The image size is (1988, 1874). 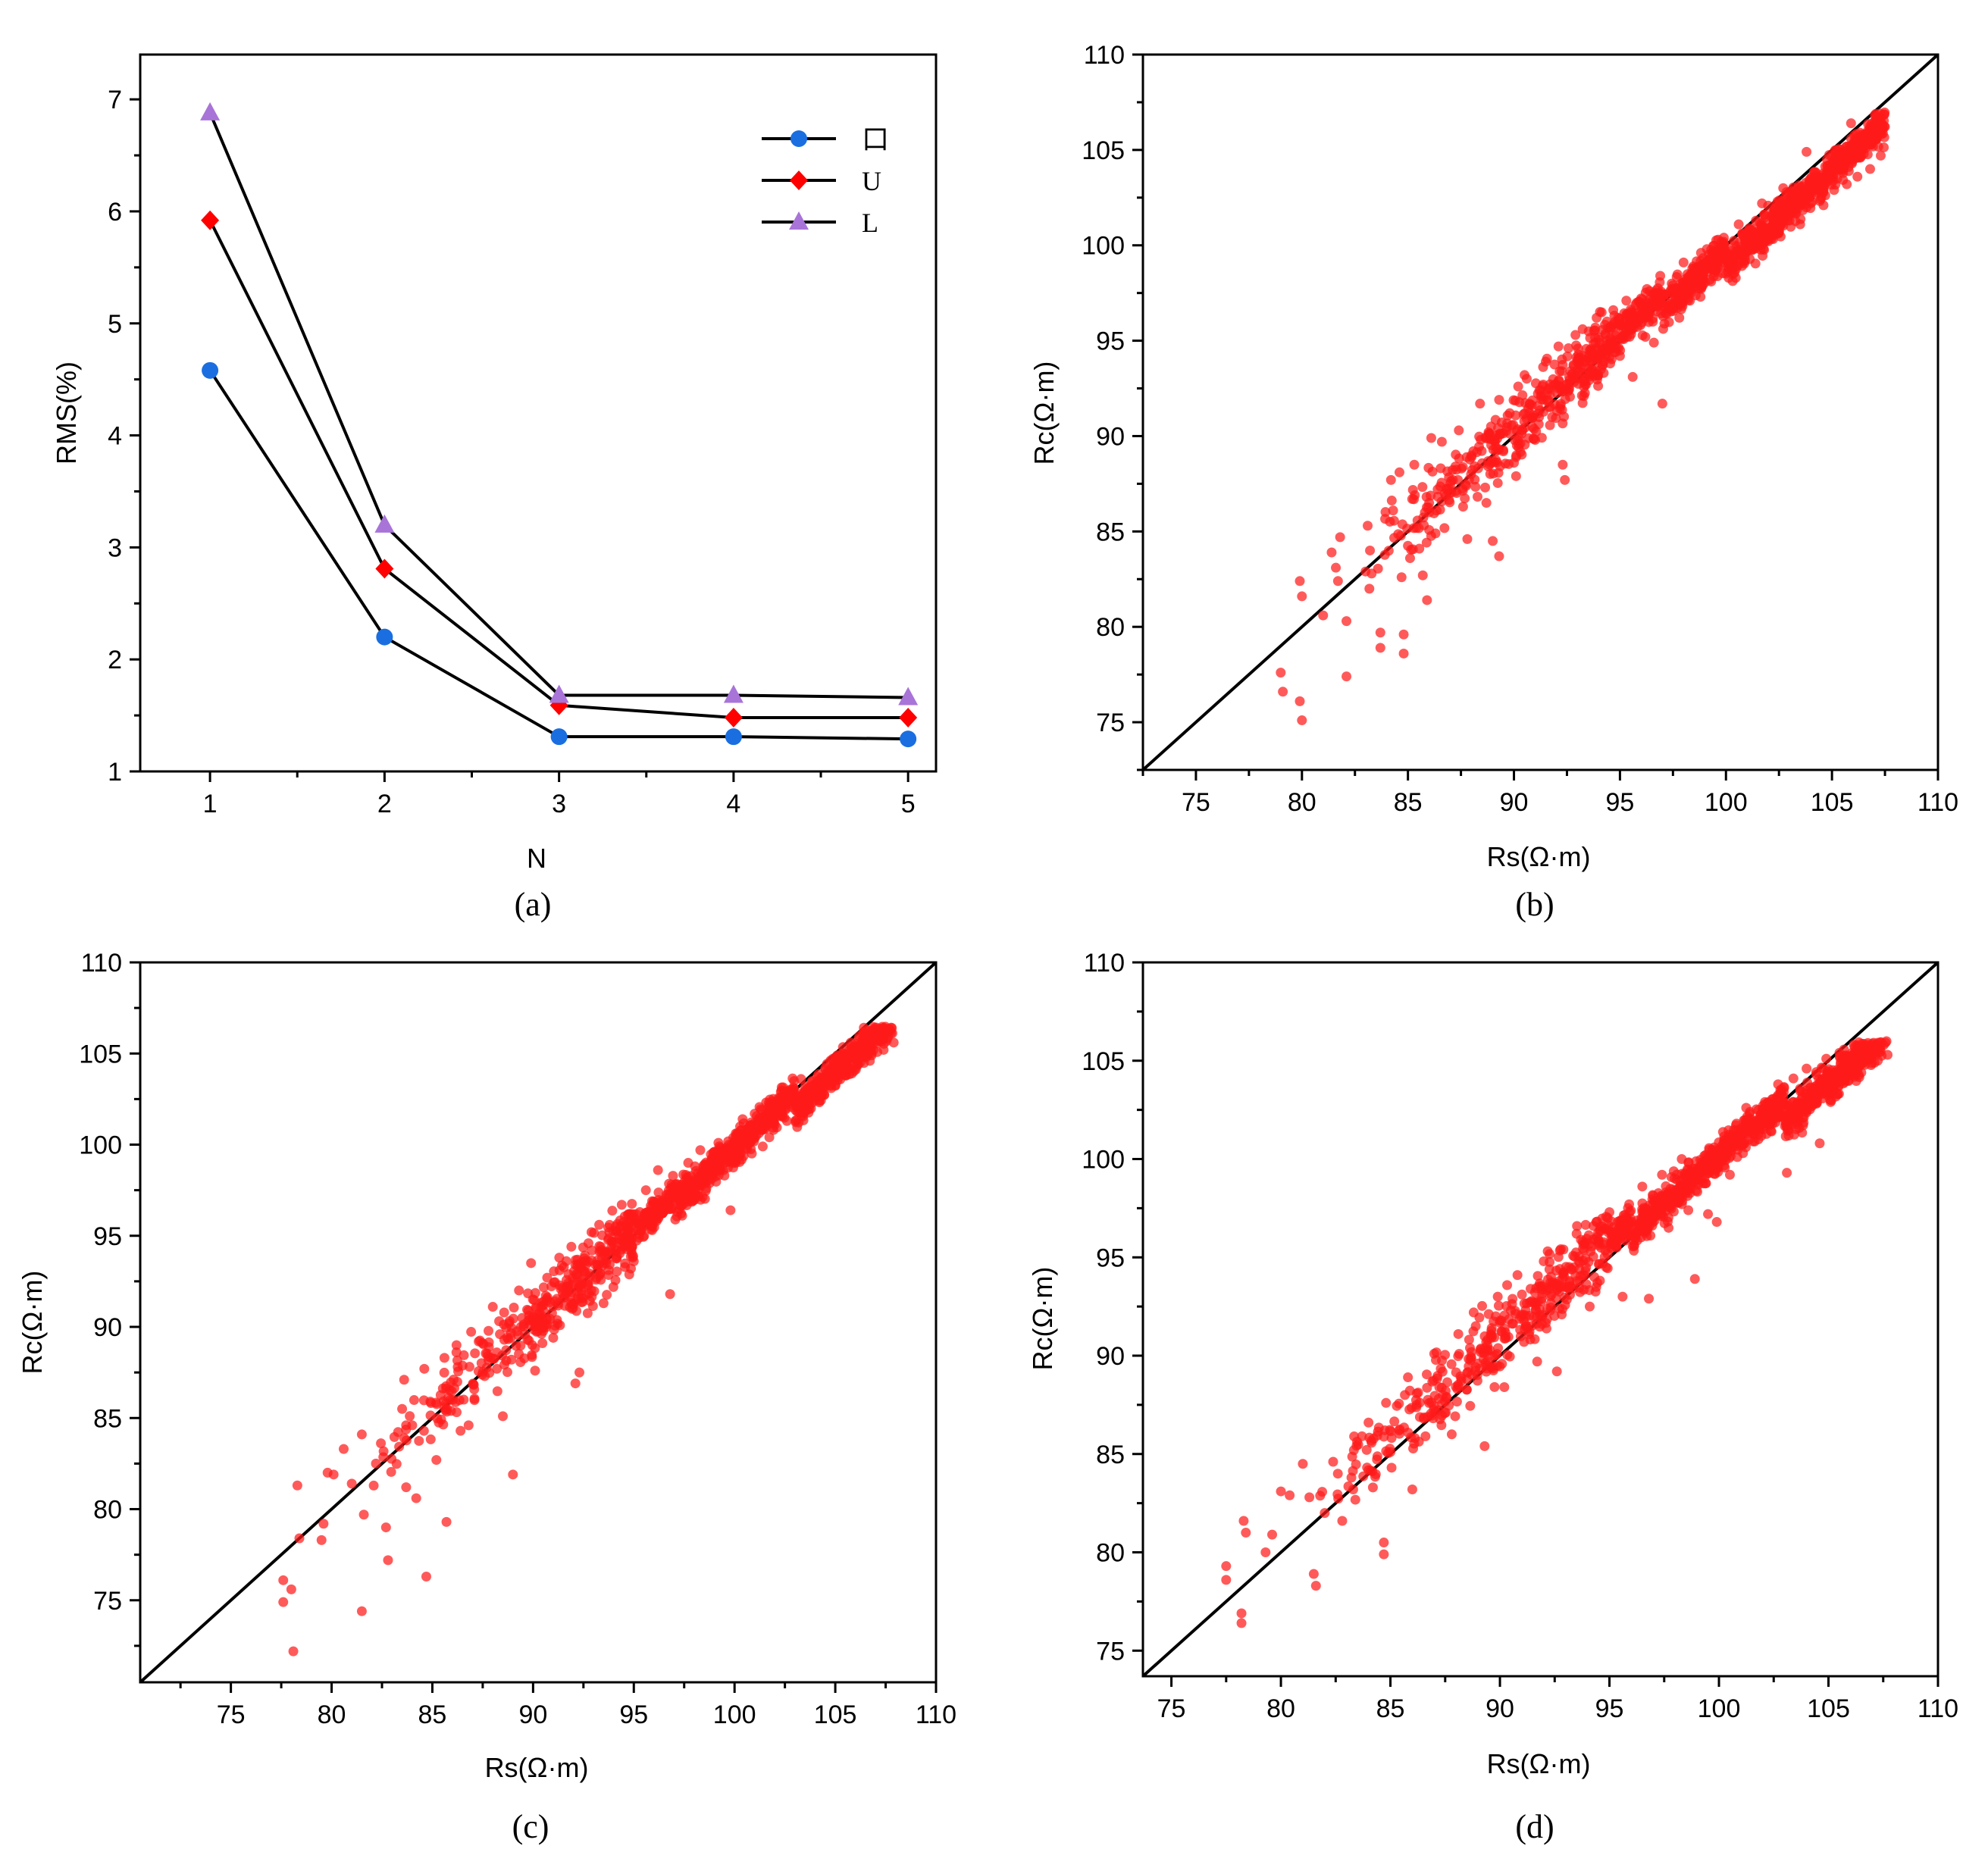 What do you see at coordinates (533, 1714) in the screenshot?
I see `x-tick-label: 90` at bounding box center [533, 1714].